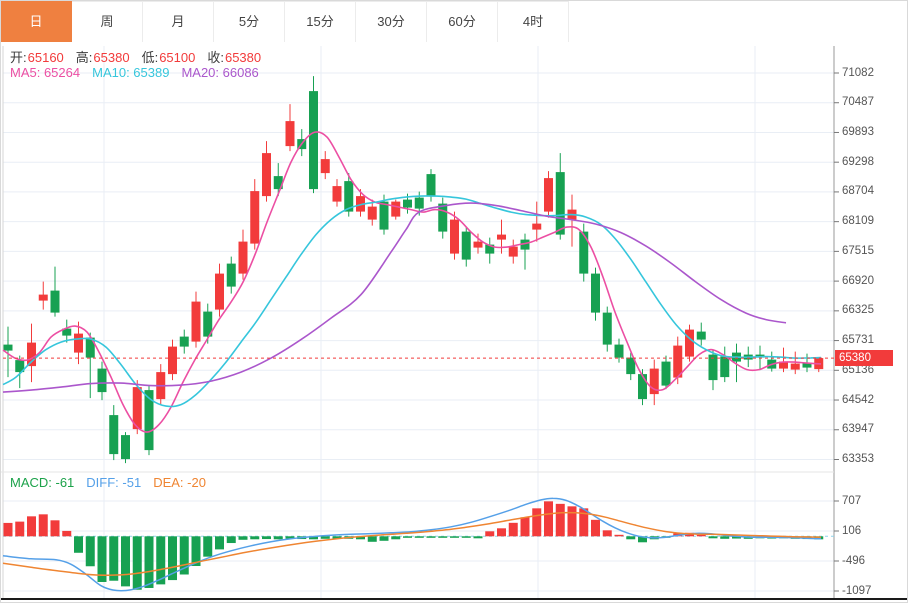 The height and width of the screenshot is (603, 908). Describe the element at coordinates (858, 458) in the screenshot. I see `price-axis-label-13: 63353` at that location.